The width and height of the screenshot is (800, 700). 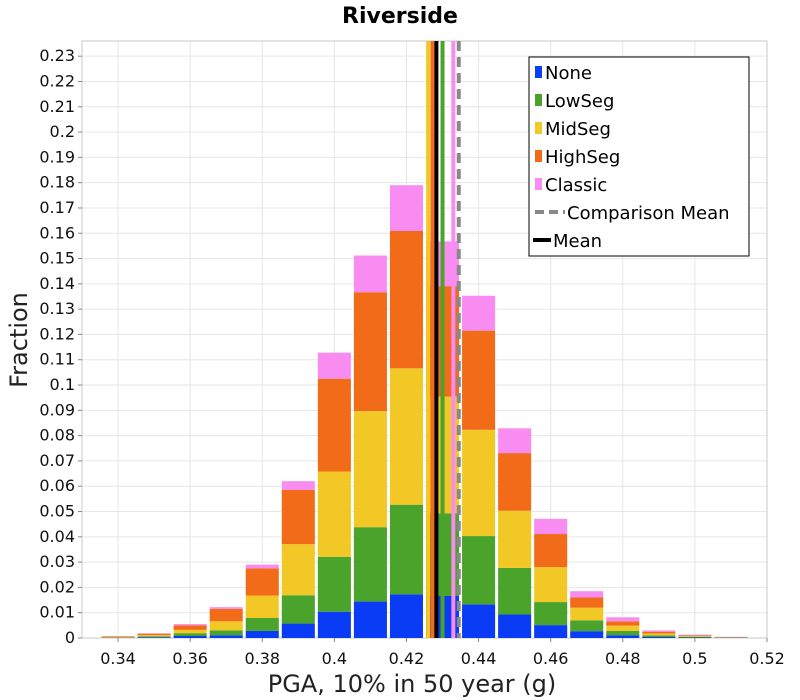 What do you see at coordinates (57, 182) in the screenshot?
I see `y-tick-label-18: 0.18` at bounding box center [57, 182].